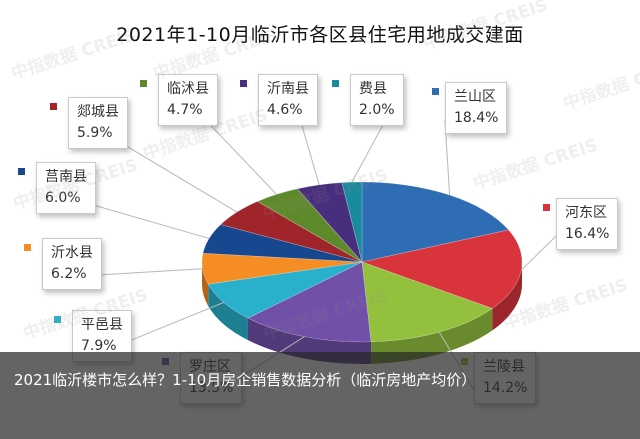  What do you see at coordinates (329, 222) in the screenshot?
I see `pie-slice-沂南县` at bounding box center [329, 222].